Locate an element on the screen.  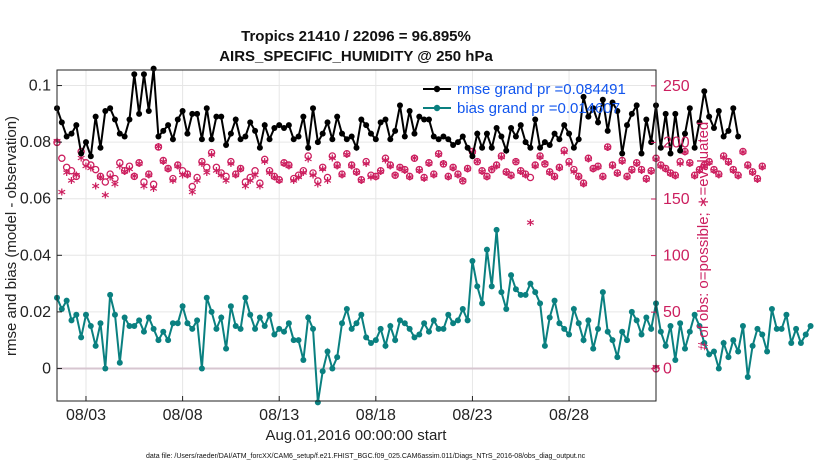
x-axis-label: Aug.01,2016 00:00:00 start is located at coordinates (357, 435).